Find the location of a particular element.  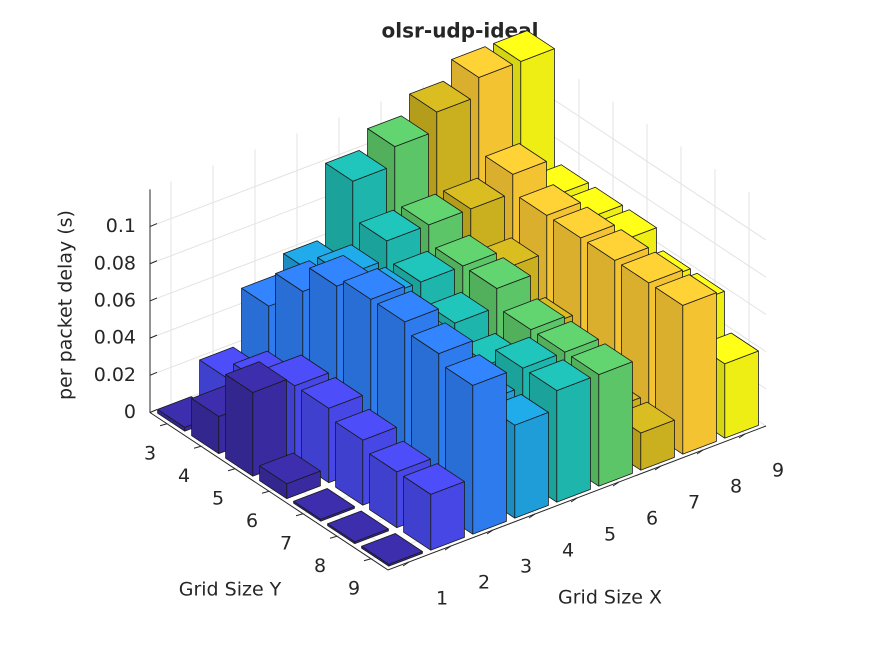

x-tick-label: 6 is located at coordinates (652, 519).